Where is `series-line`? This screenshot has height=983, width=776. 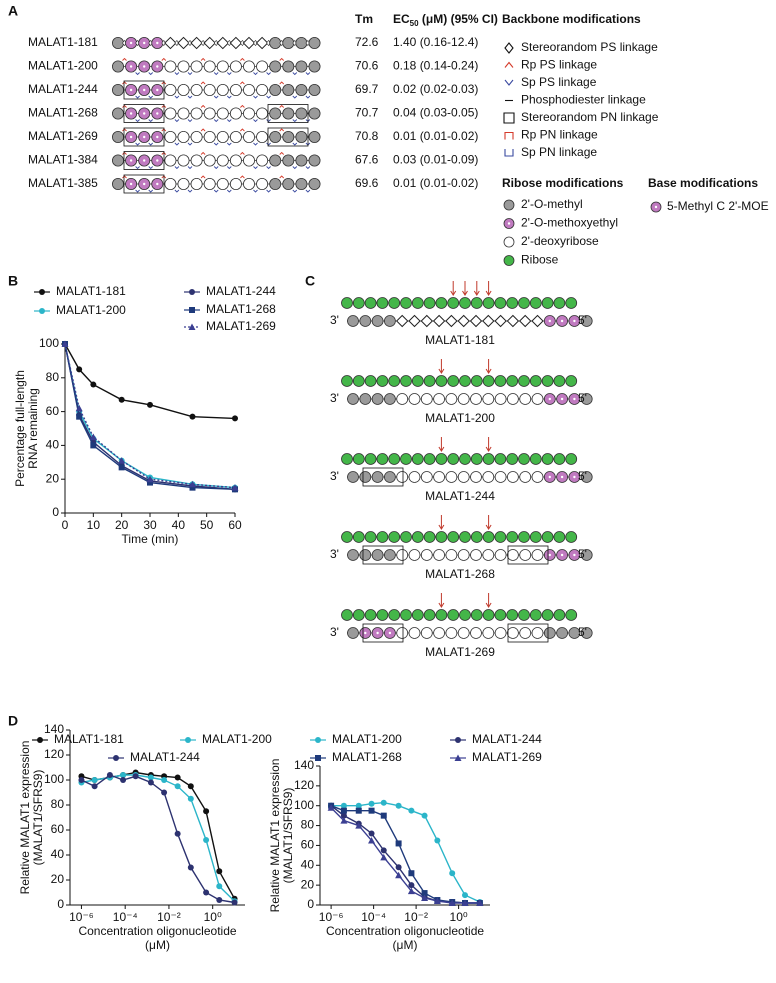 series-line is located at coordinates (150, 416).